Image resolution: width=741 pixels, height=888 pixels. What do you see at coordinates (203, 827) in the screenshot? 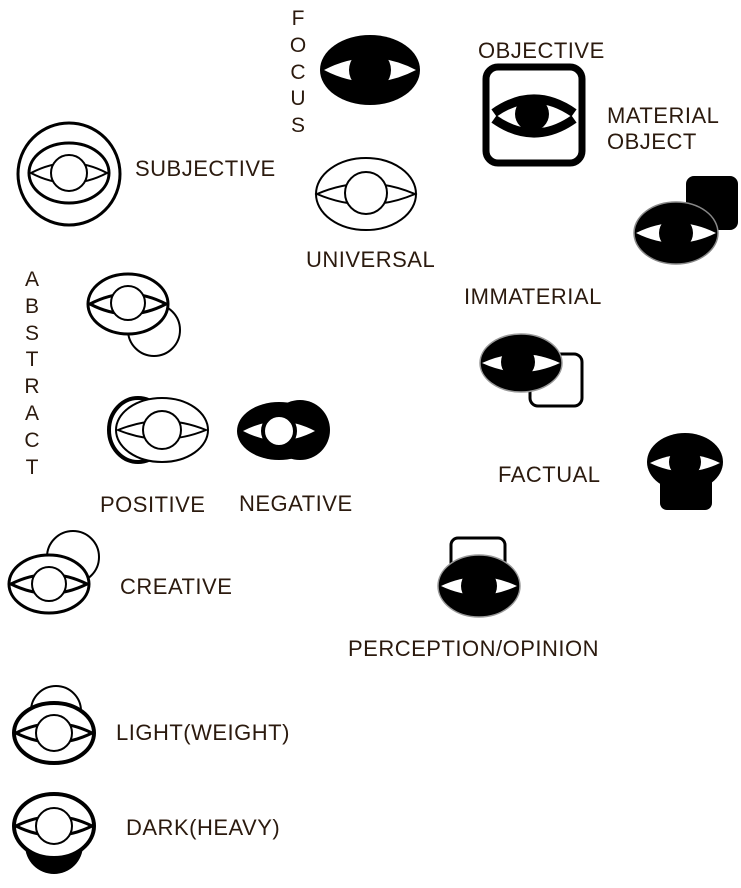
I see `label-dark-heavy: DARK(HEAVY)` at bounding box center [203, 827].